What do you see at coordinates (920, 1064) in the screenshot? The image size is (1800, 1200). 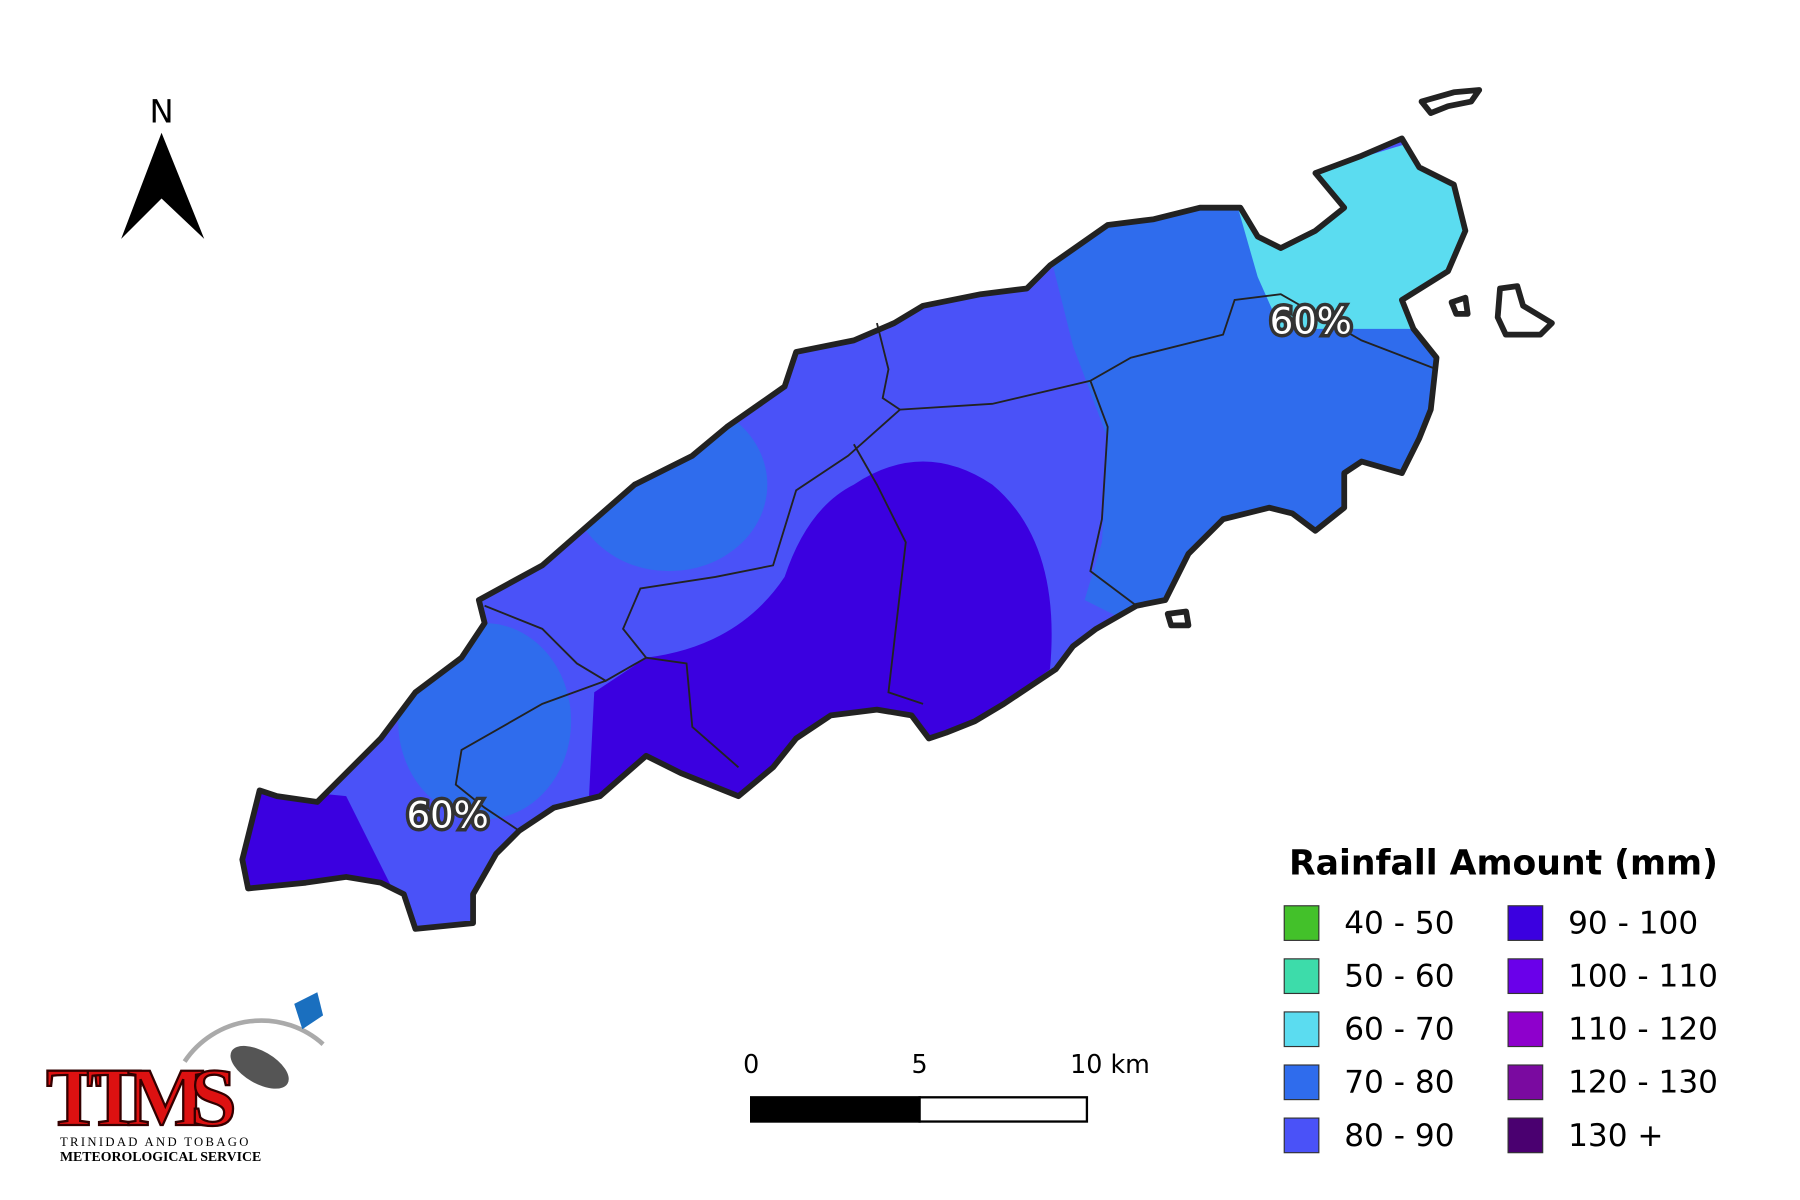 I see `scale-label: 5` at bounding box center [920, 1064].